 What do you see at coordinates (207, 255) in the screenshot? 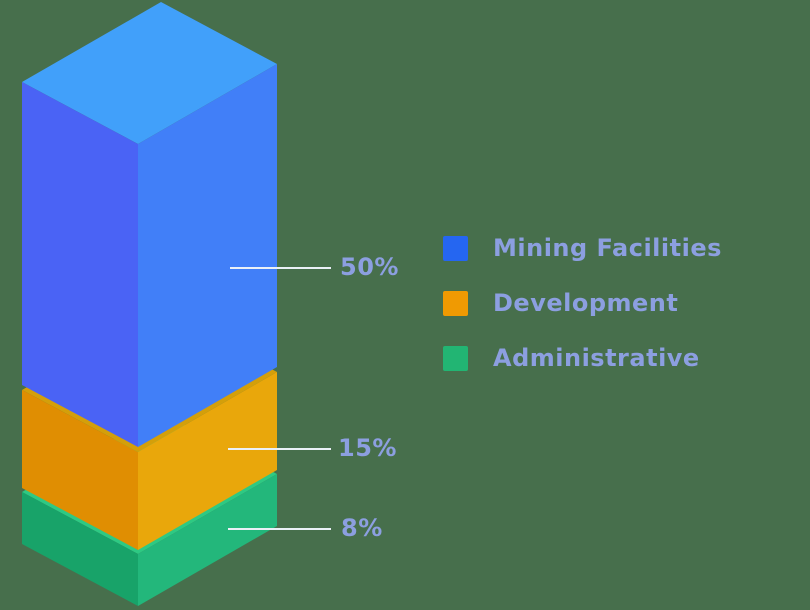
I see `mining-right-face` at bounding box center [207, 255].